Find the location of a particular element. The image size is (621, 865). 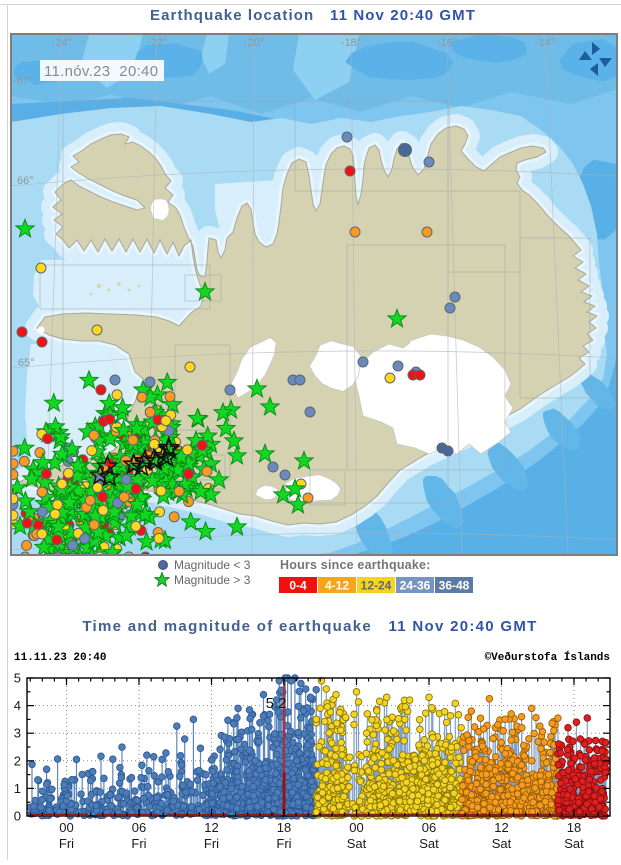

svg-text: Magnitude > 3 is located at coordinates (212, 580).